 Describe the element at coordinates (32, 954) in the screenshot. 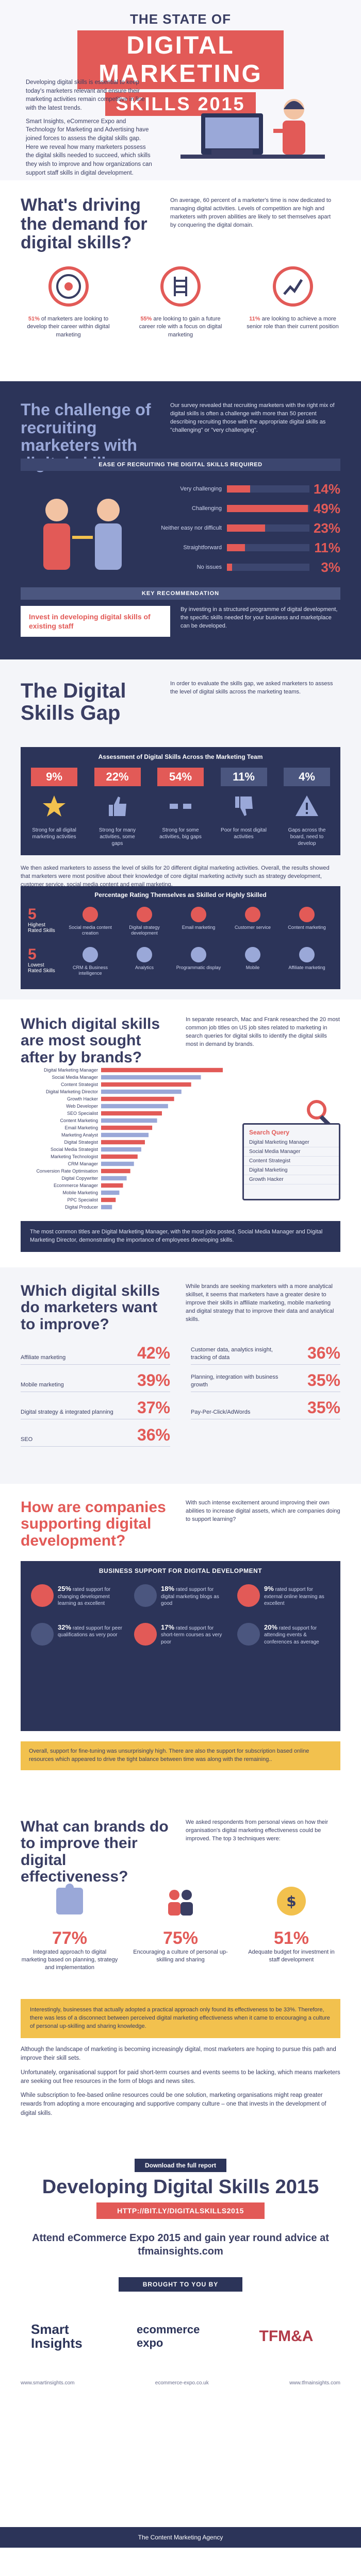

I see `lowest-count: 5` at that location.